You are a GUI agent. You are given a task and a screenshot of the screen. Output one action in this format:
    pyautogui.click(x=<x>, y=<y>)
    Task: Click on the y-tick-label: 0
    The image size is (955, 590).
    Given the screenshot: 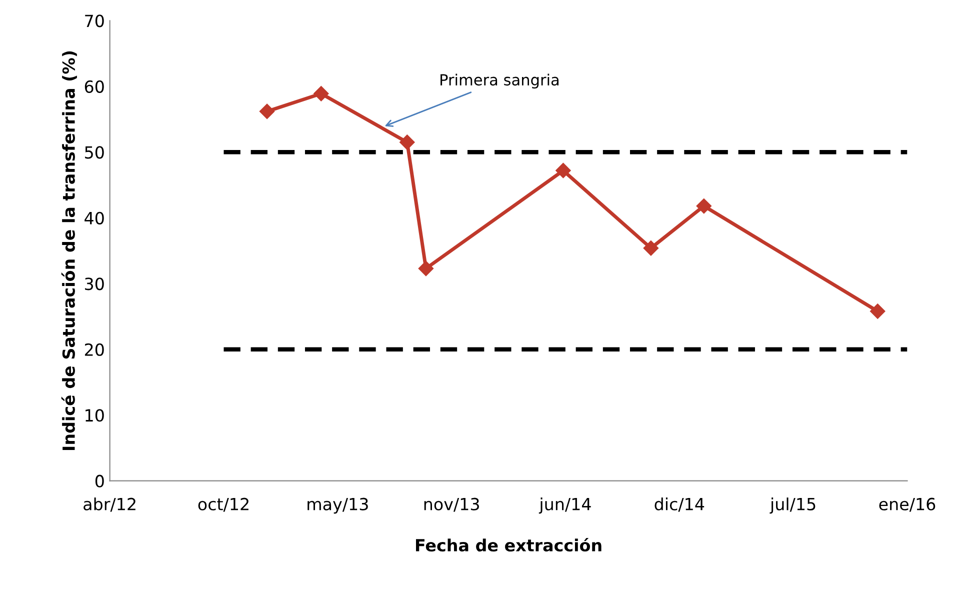 What is the action you would take?
    pyautogui.click(x=99, y=481)
    